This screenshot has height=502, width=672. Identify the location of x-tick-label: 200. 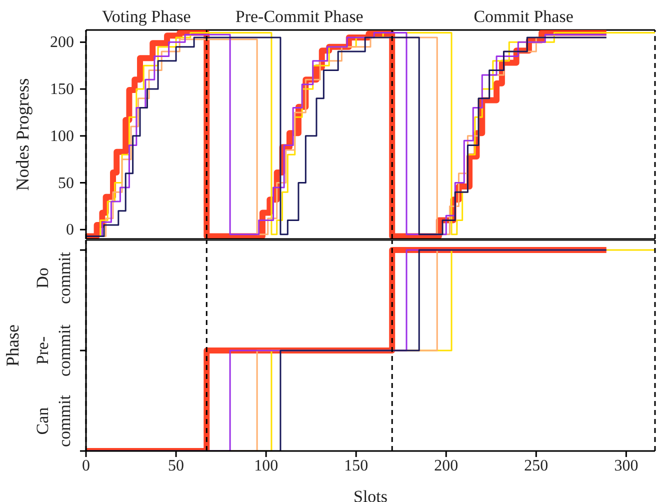
(446, 465).